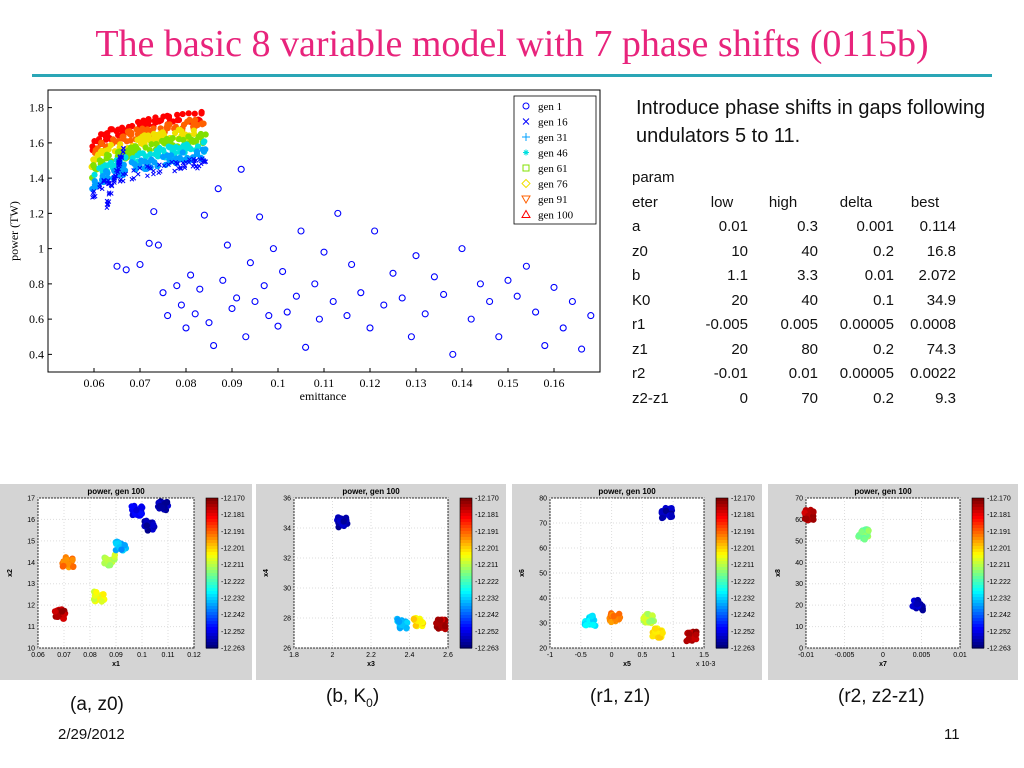  What do you see at coordinates (36, 213) in the screenshot?
I see `y-tick-label: 1.2` at bounding box center [36, 213].